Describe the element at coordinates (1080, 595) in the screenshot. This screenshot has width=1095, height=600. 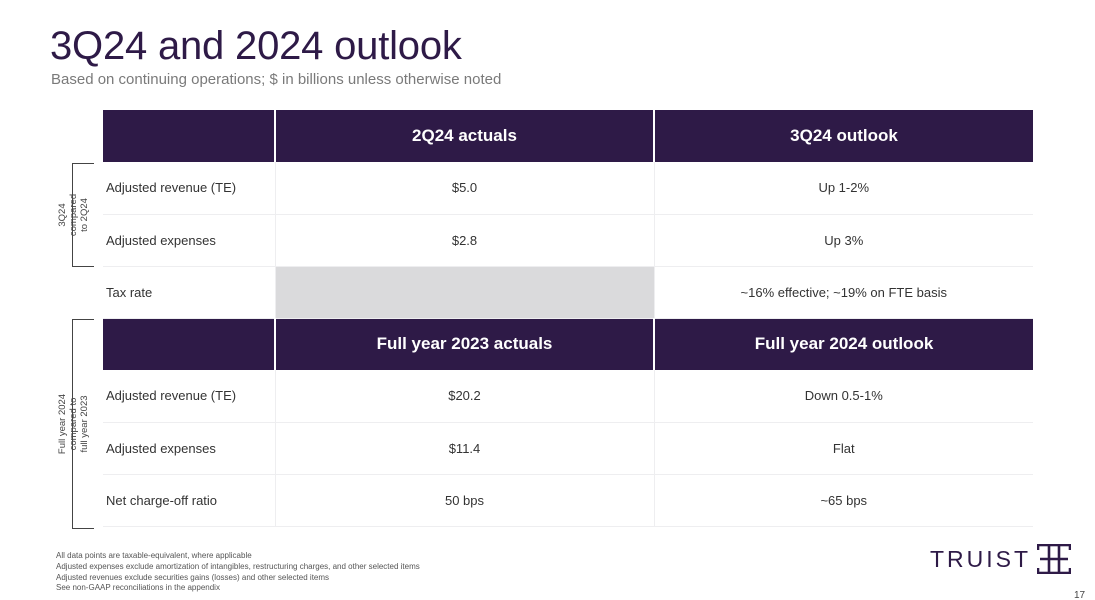
I see `page-number: 17` at that location.